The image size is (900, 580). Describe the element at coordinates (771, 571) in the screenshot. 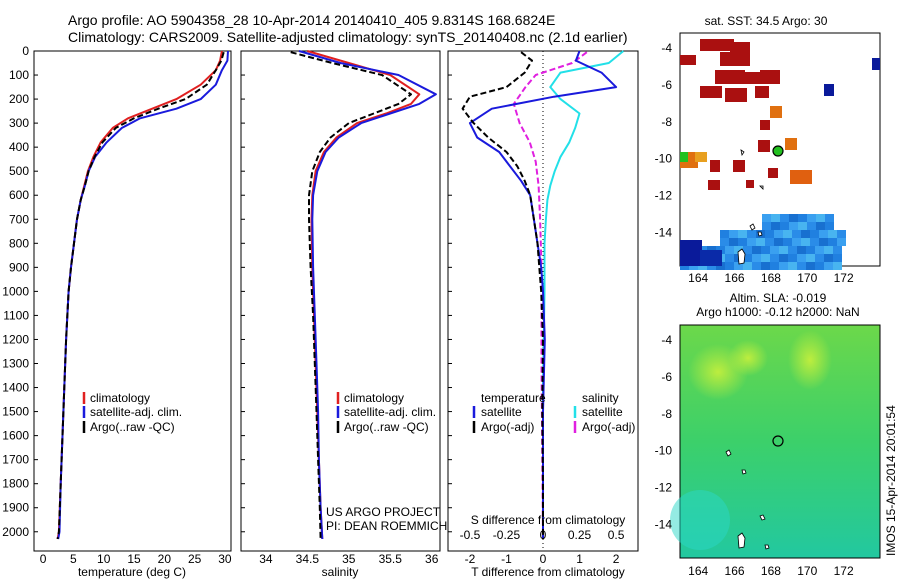

I see `sla-xtick: 168` at that location.